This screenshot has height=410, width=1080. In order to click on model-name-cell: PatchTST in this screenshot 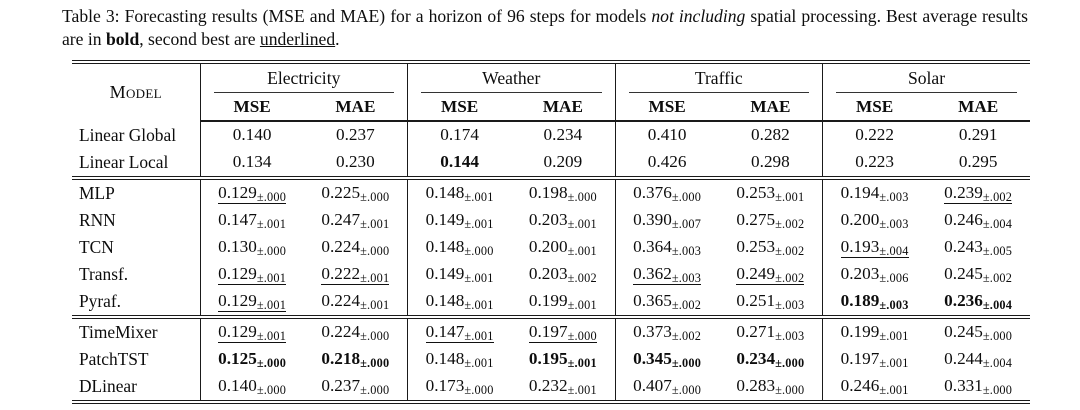, I will do `click(114, 359)`.